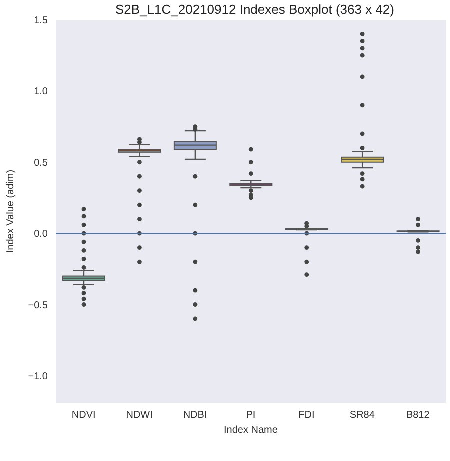 The height and width of the screenshot is (461, 450). I want to click on y-tick-label: 1.0, so click(41, 92).